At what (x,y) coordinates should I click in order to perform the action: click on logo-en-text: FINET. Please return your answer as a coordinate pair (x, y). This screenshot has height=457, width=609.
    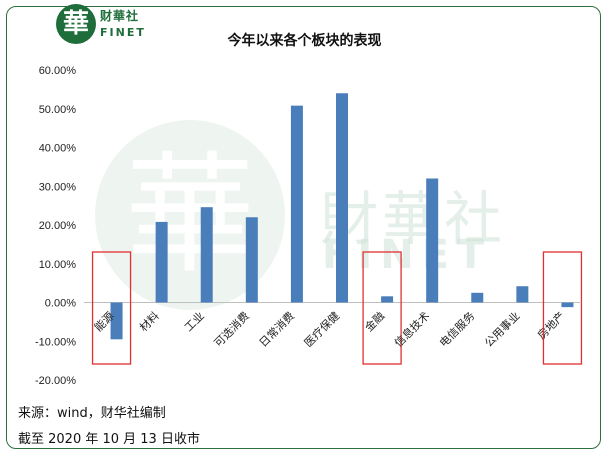
    Looking at the image, I should click on (123, 32).